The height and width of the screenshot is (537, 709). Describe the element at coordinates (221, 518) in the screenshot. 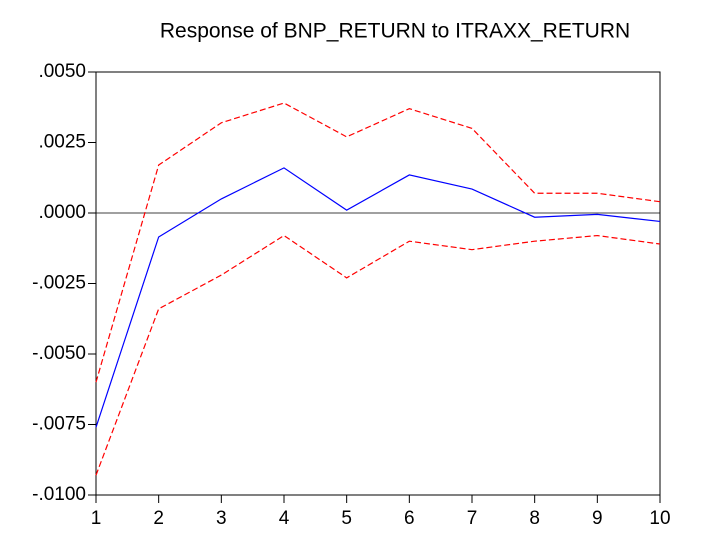

I see `x-tick-label: 3` at that location.